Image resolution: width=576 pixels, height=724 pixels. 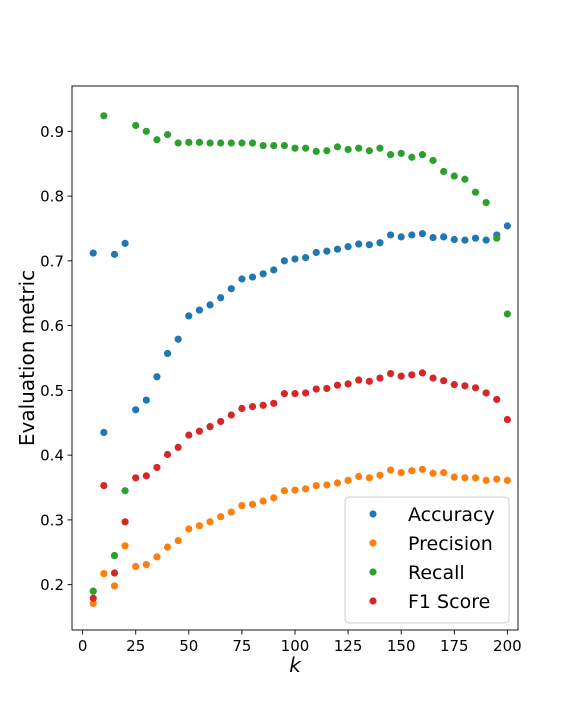 I want to click on y-tick-label: 0.7, so click(x=52, y=261).